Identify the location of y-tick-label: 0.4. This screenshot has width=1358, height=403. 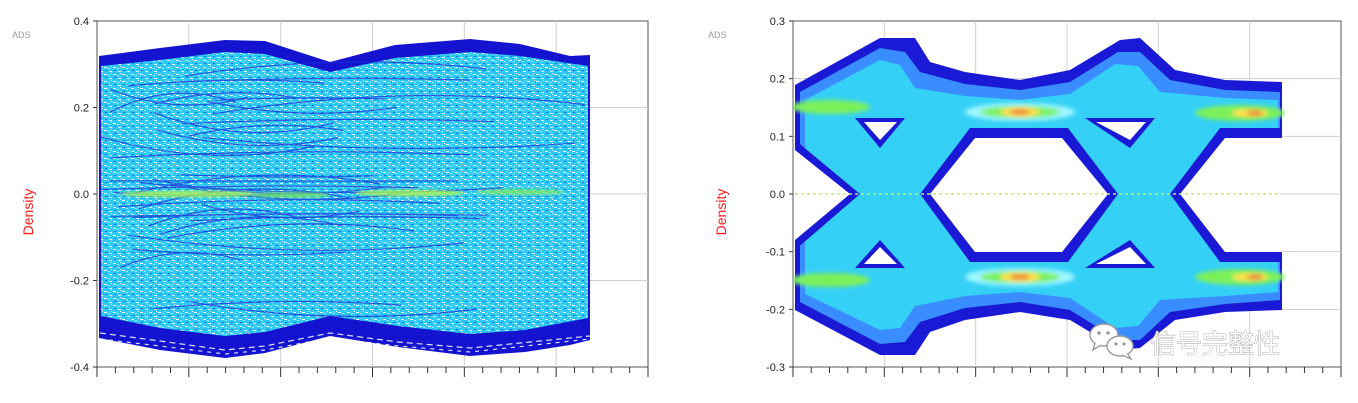
(81, 22).